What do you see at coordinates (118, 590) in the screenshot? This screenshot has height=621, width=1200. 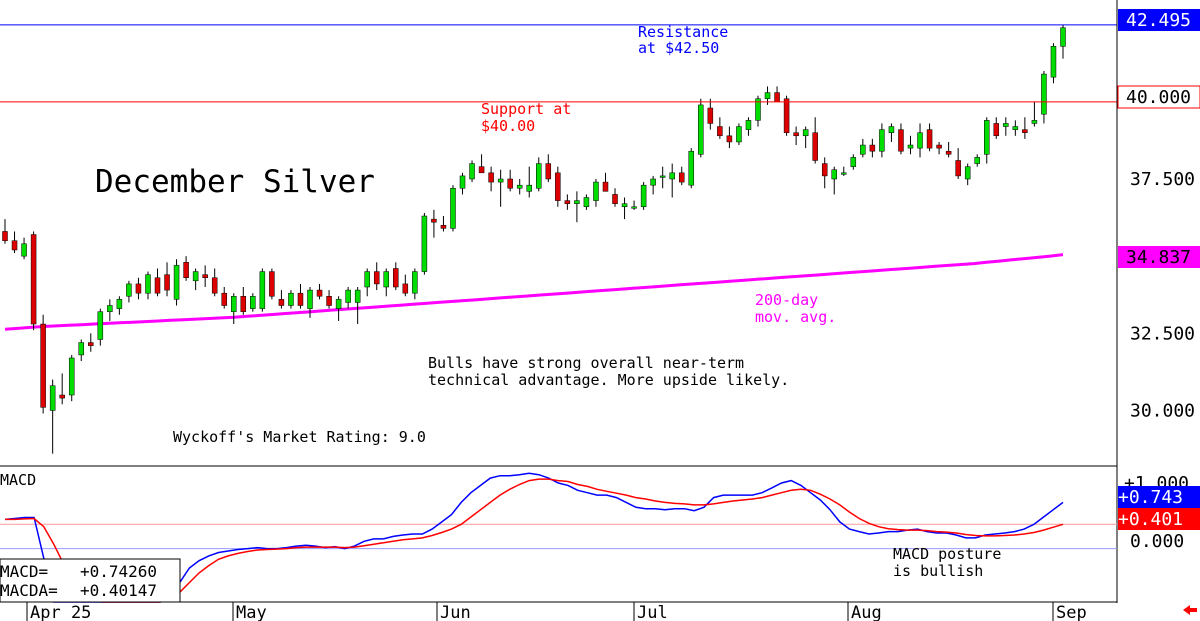 I see `macda-readout-value: +0.40147` at bounding box center [118, 590].